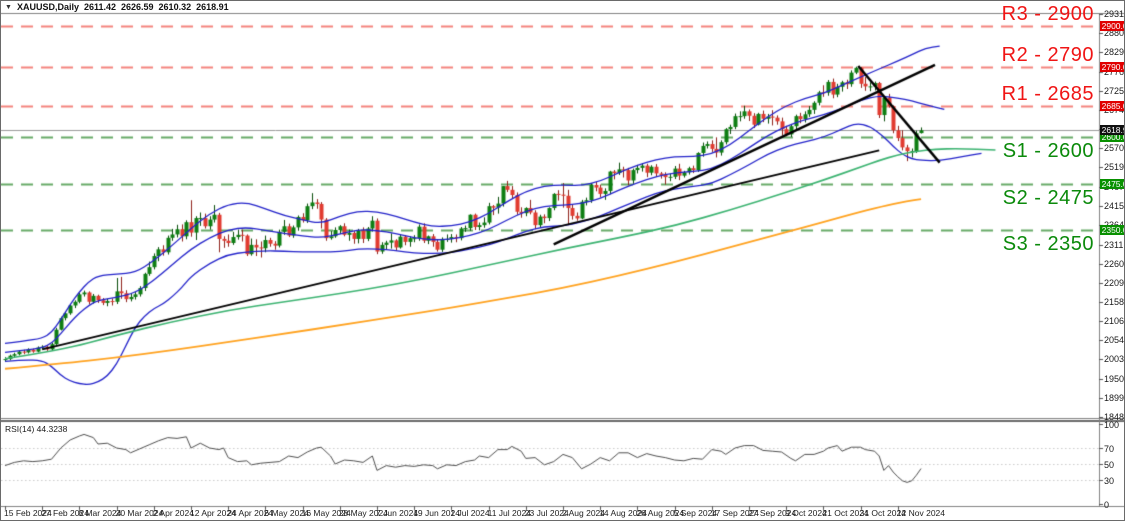  I want to click on price-badge-r2: 2790.00, so click(1112, 66).